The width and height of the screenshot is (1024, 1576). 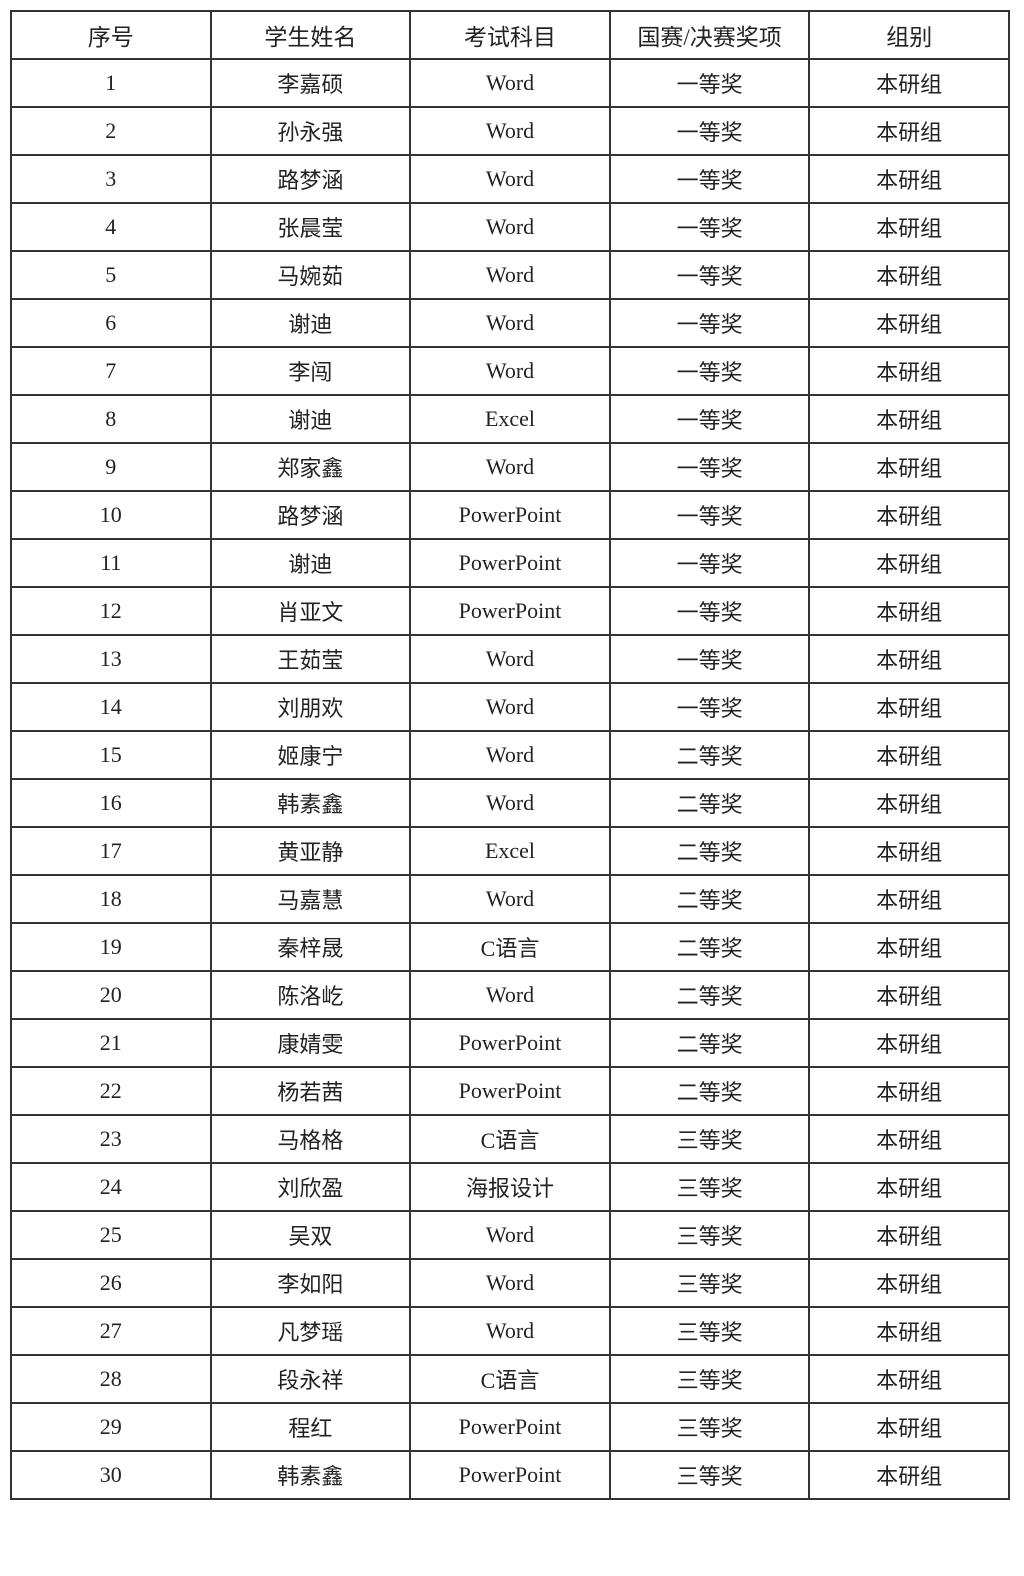 What do you see at coordinates (310, 131) in the screenshot?
I see `cell-student-name: 孙永强` at bounding box center [310, 131].